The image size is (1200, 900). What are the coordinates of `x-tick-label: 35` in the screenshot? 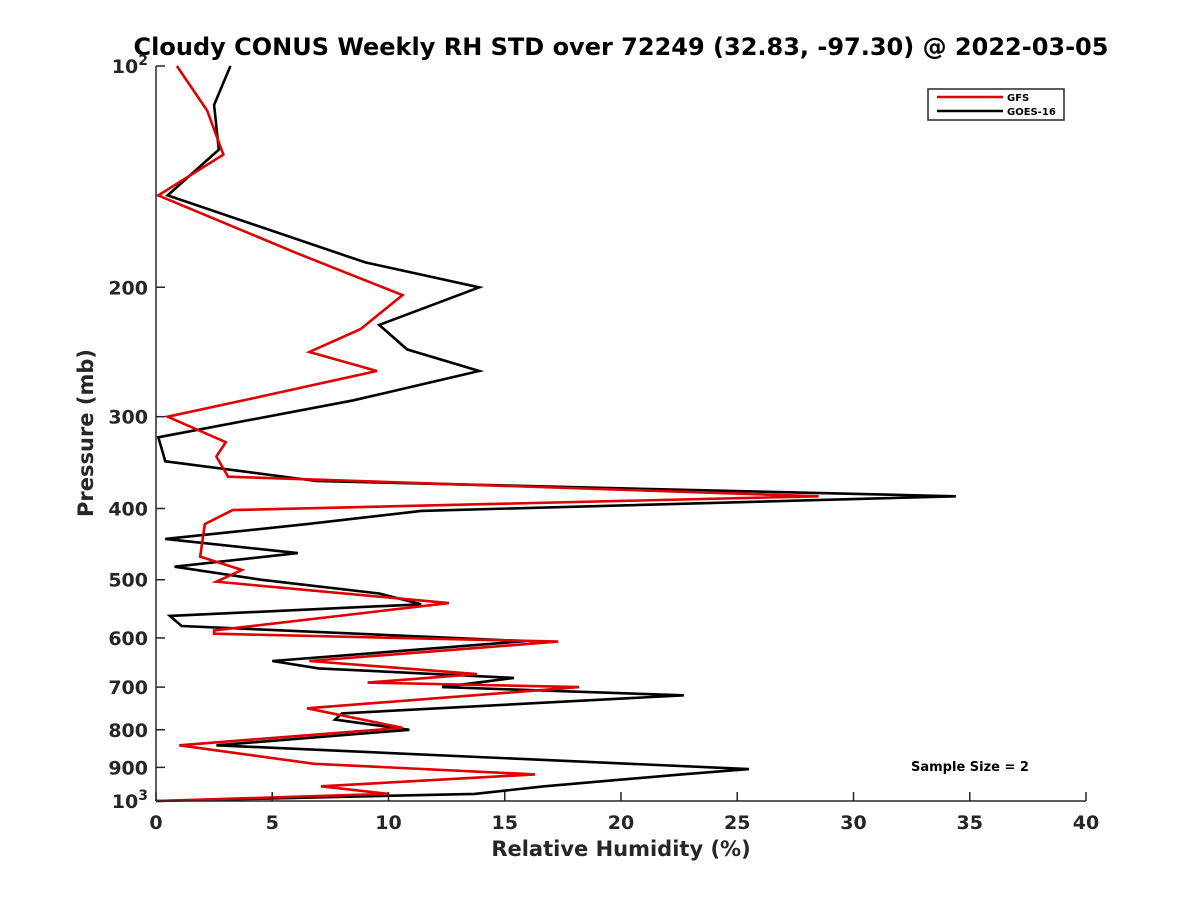 It's located at (970, 823).